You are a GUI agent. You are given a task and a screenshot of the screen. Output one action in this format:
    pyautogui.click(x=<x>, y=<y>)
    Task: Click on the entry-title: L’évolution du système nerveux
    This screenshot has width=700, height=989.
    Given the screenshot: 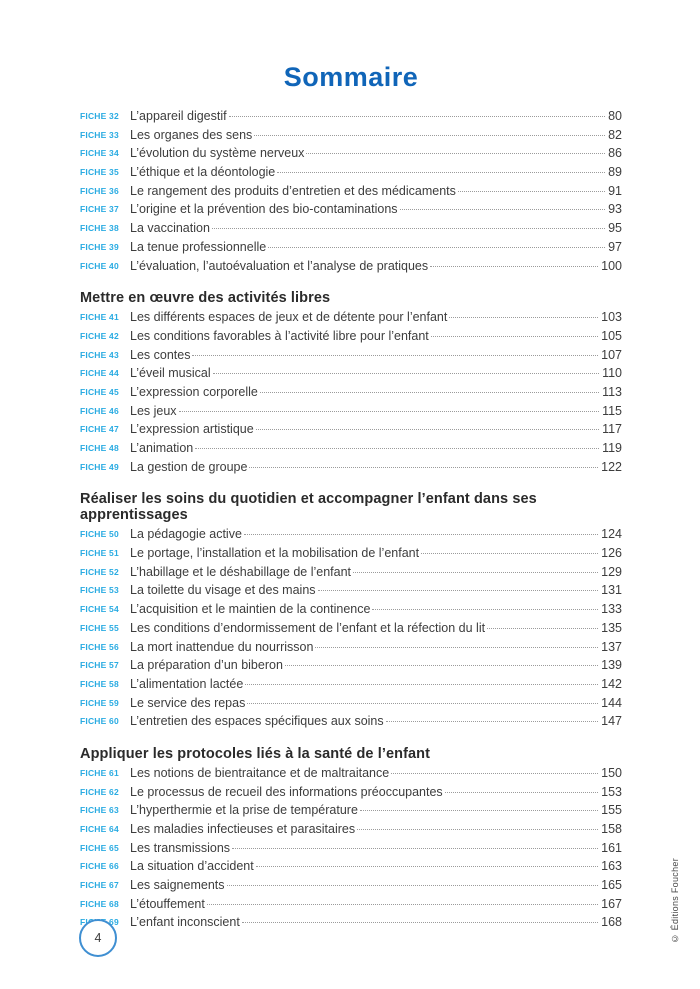 What is the action you would take?
    pyautogui.click(x=217, y=153)
    